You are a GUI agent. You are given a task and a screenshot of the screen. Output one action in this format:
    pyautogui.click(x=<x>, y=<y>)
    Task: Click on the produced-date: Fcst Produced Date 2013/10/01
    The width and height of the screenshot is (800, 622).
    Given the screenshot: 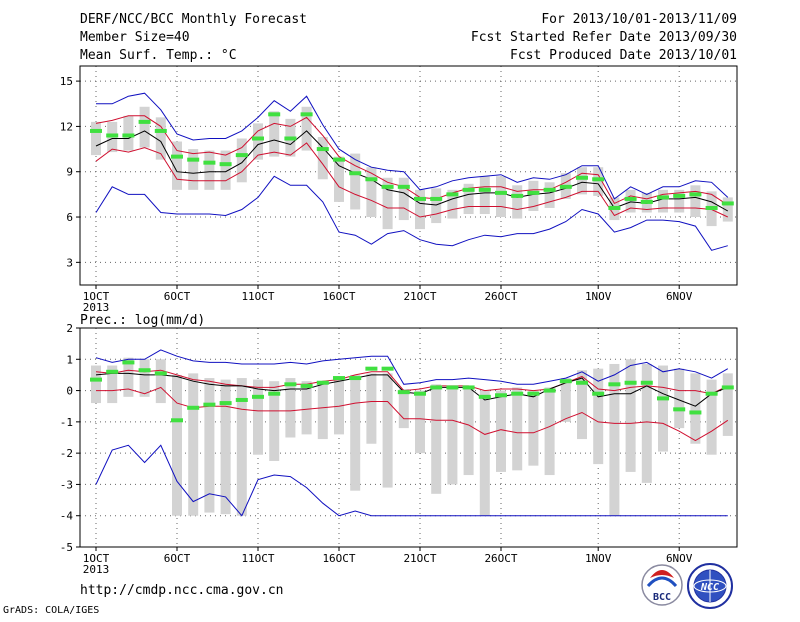 What is the action you would take?
    pyautogui.click(x=623, y=55)
    